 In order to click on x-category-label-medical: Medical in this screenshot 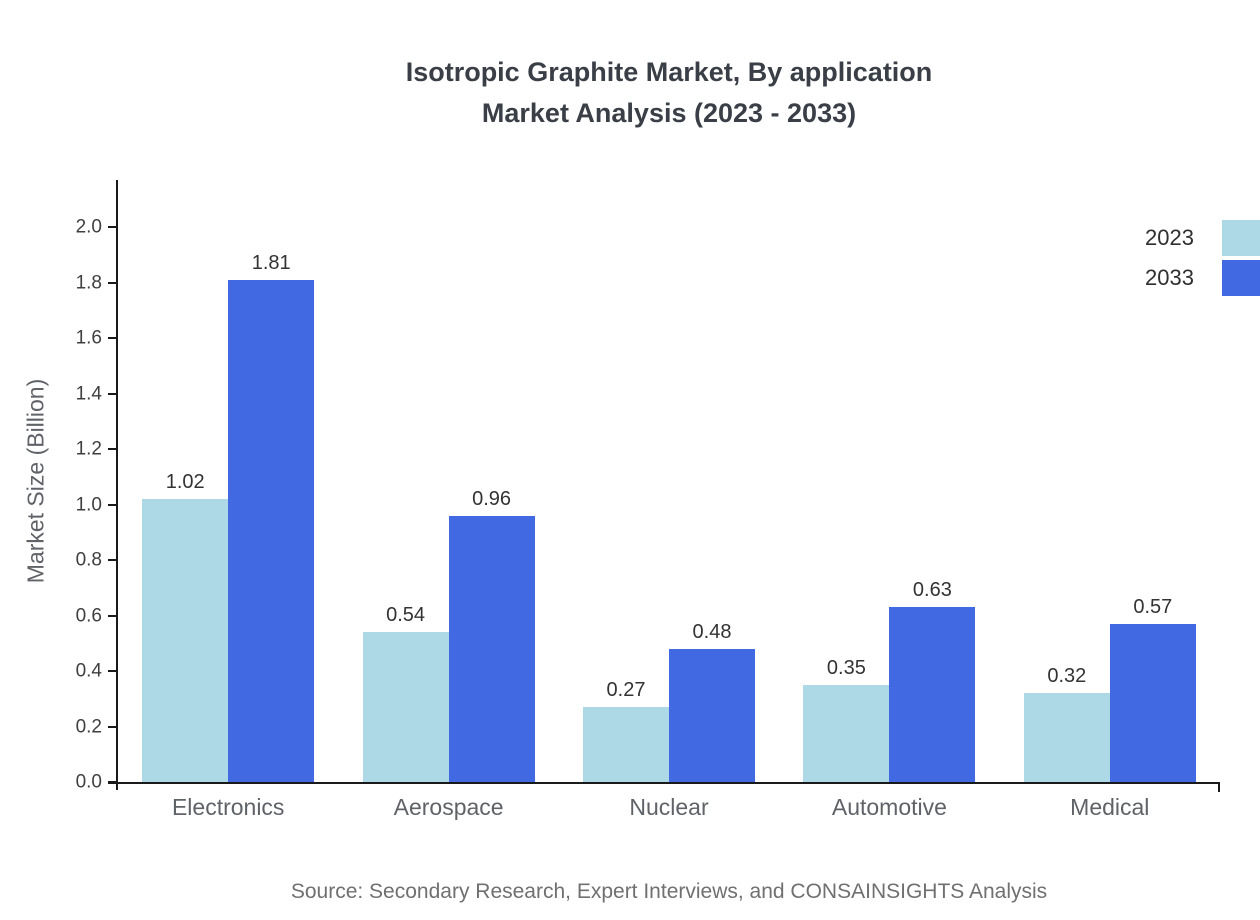, I will do `click(1110, 807)`.